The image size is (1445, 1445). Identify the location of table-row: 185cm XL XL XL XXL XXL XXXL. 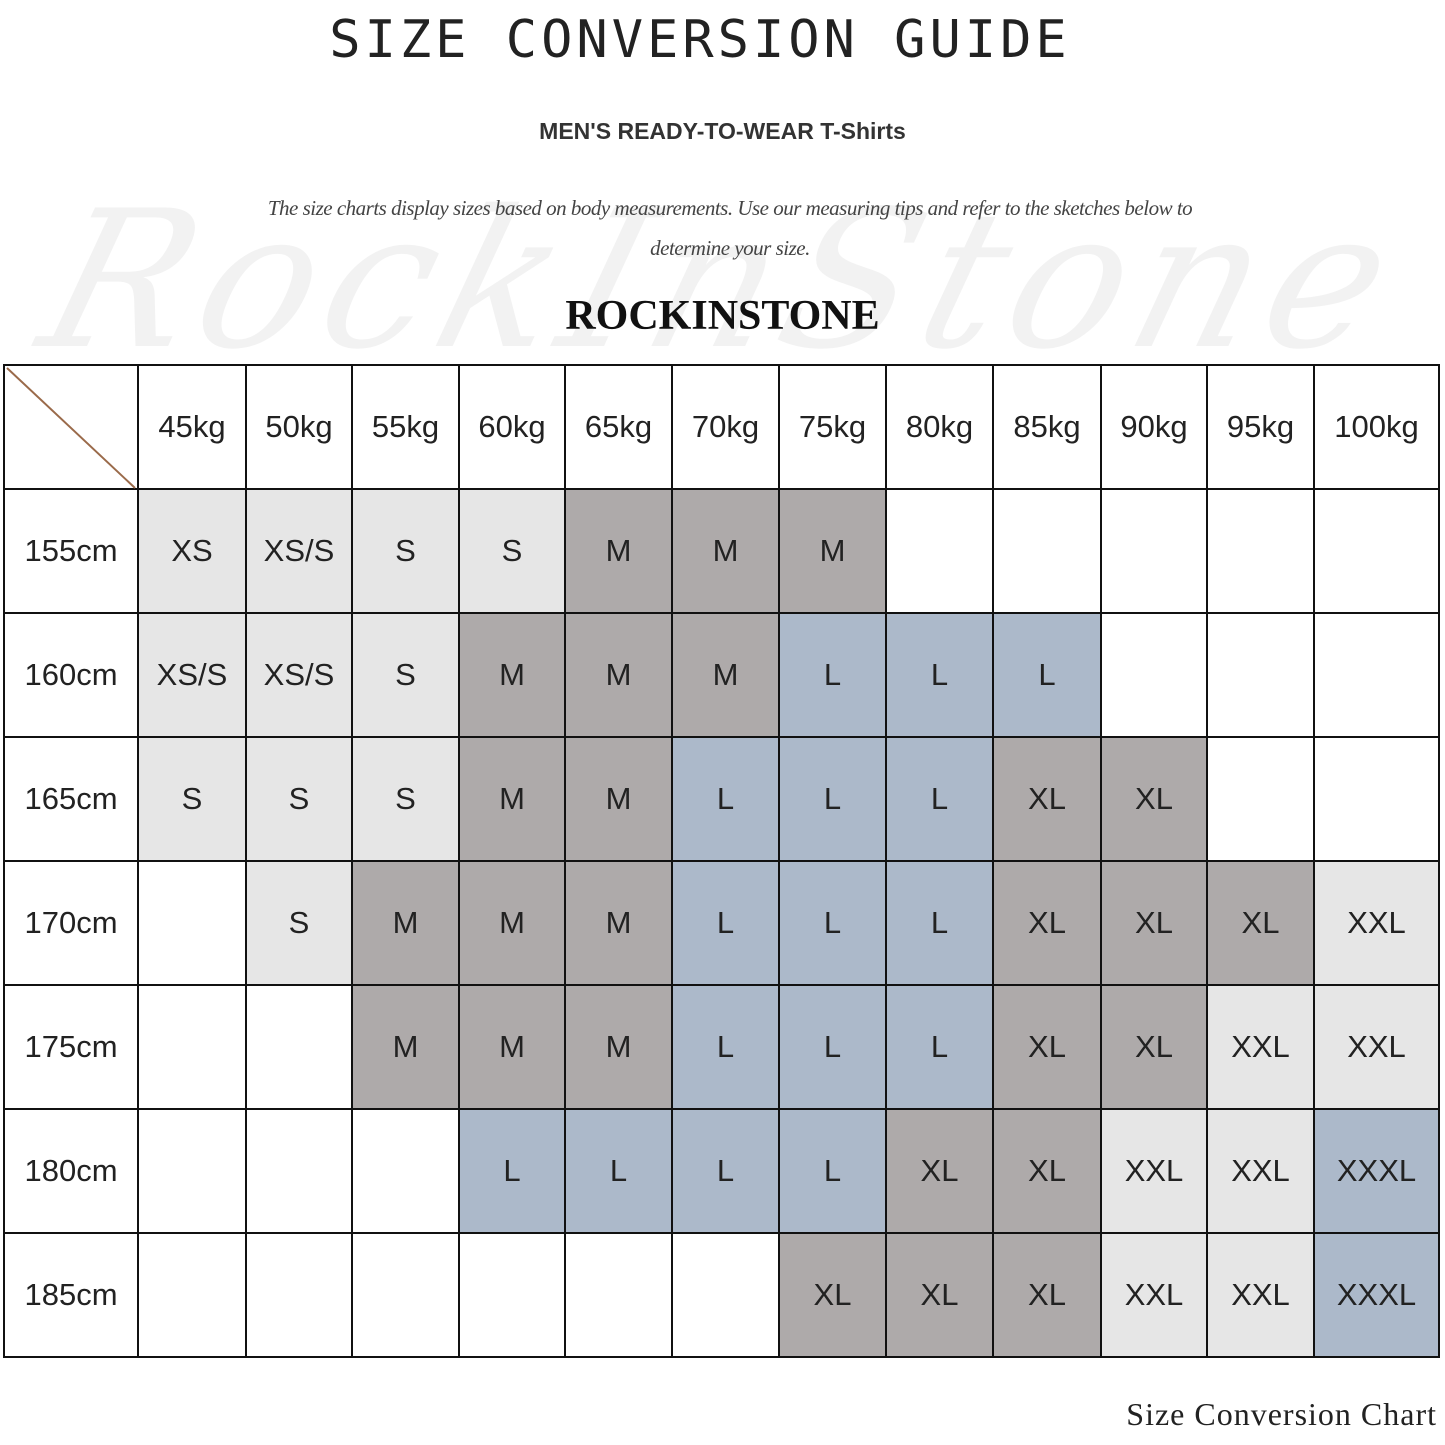
(721, 1295).